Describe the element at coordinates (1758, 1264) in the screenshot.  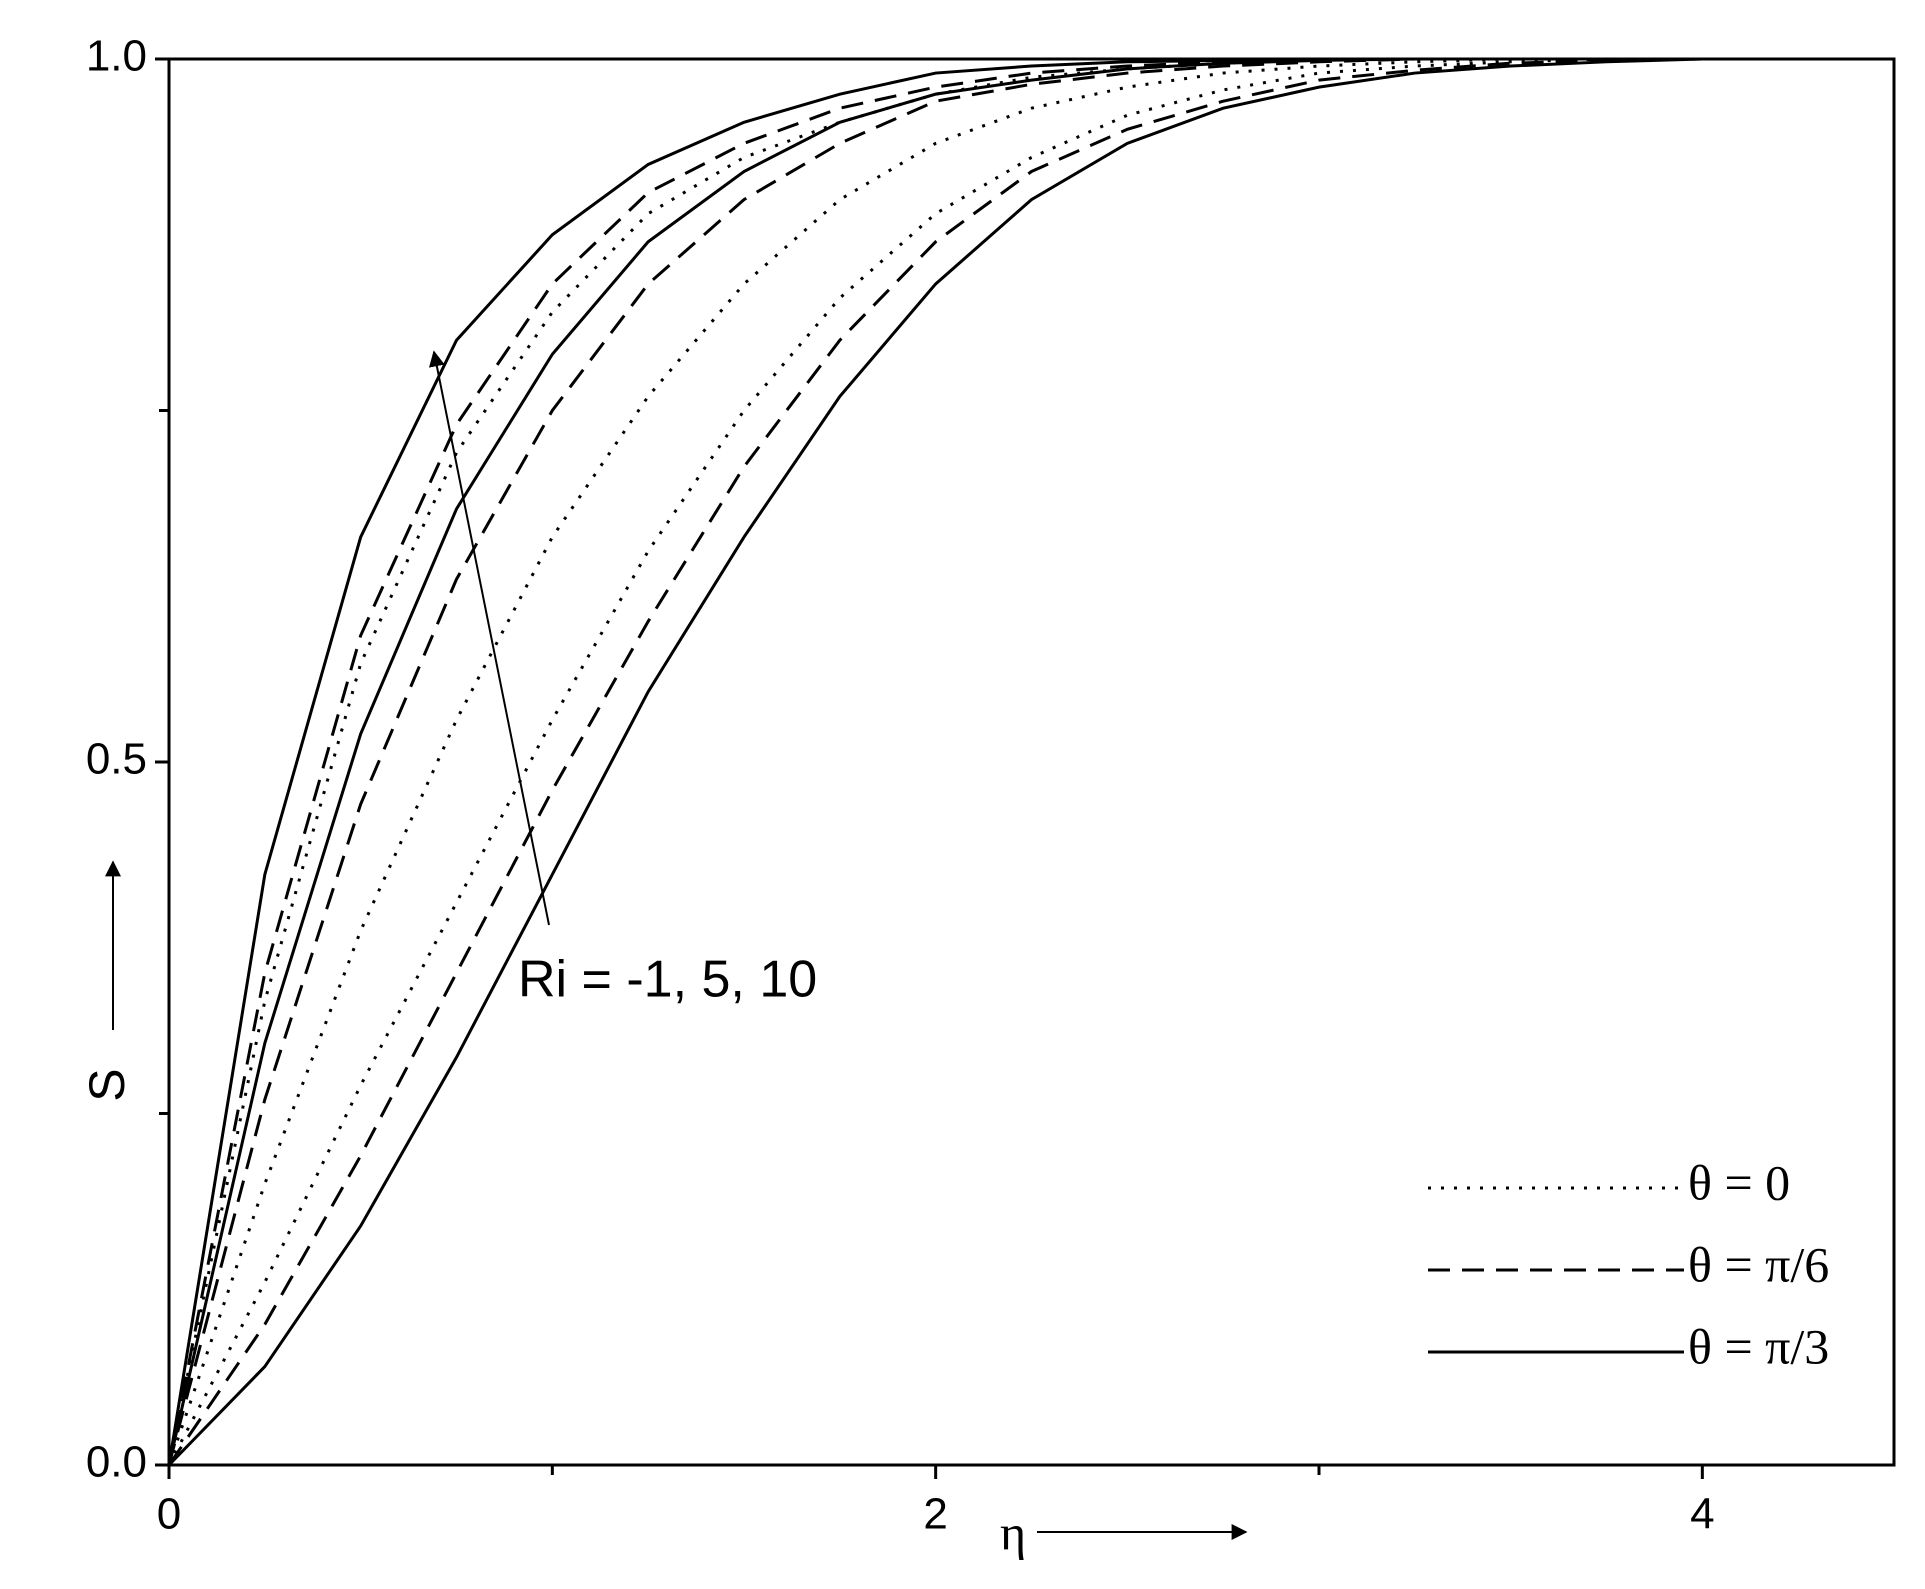
I see `legend-label: θ = π/6` at that location.